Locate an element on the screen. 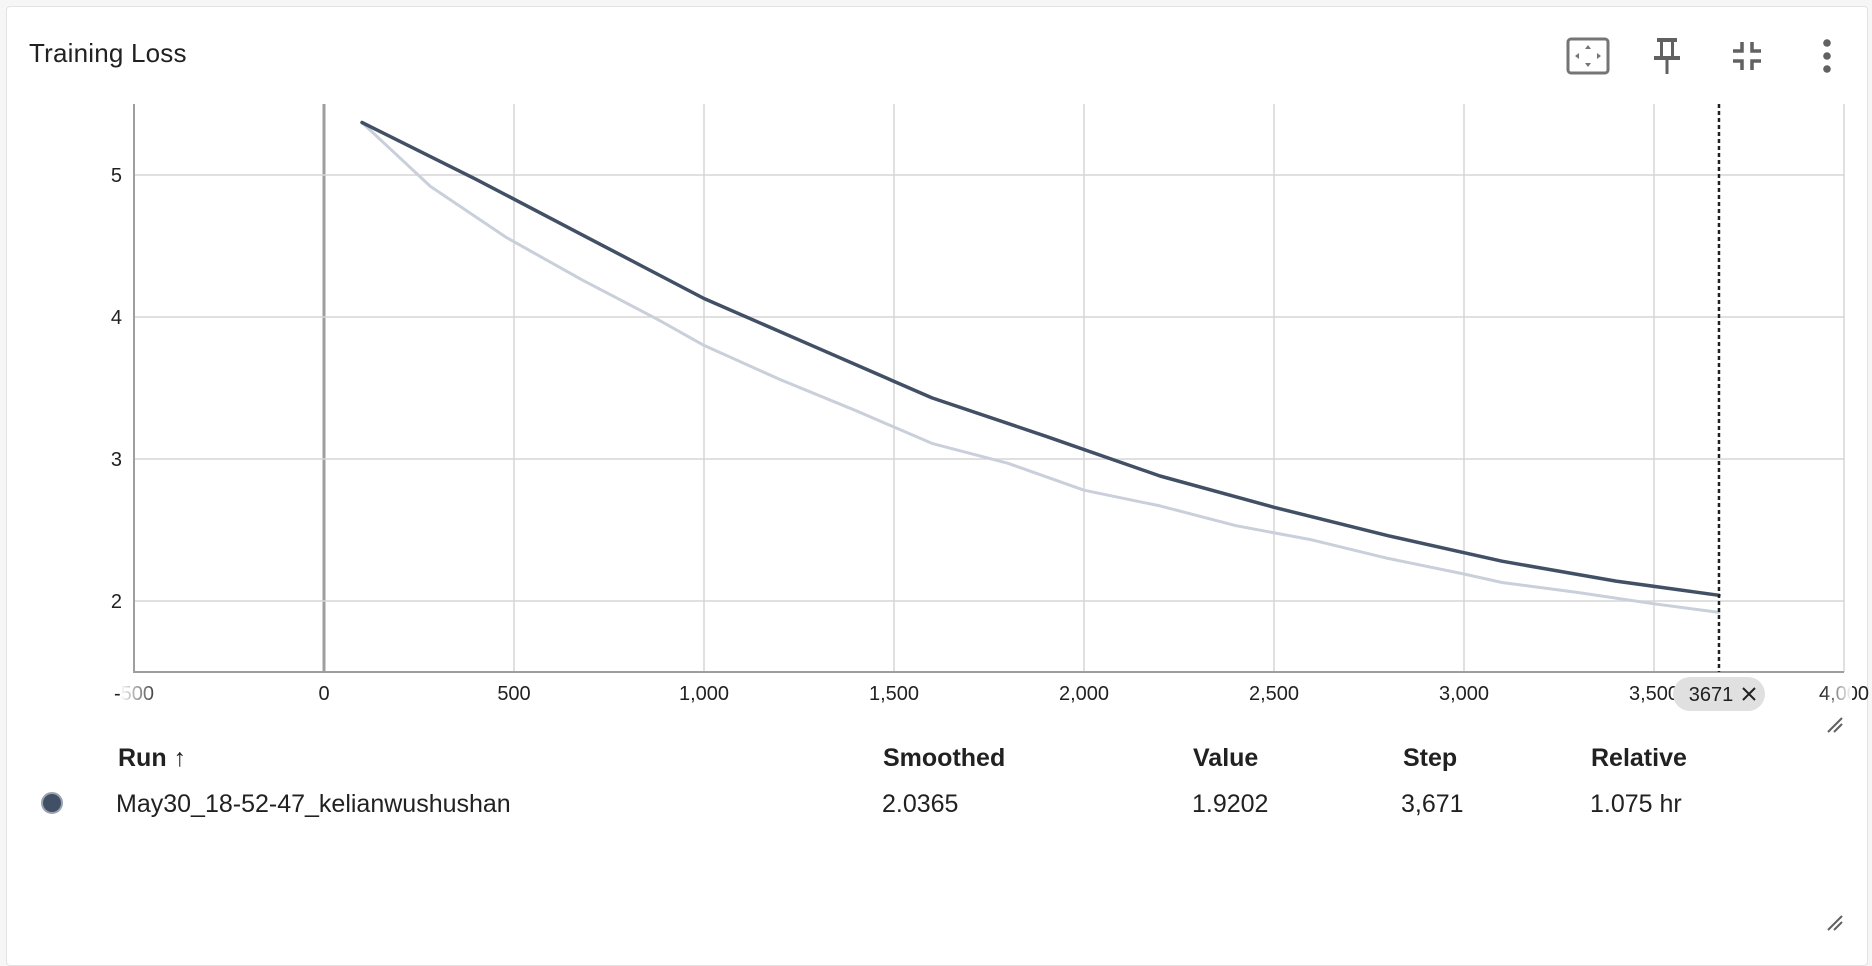 The image size is (1872, 966). y-tick-label: 4 is located at coordinates (116, 318).